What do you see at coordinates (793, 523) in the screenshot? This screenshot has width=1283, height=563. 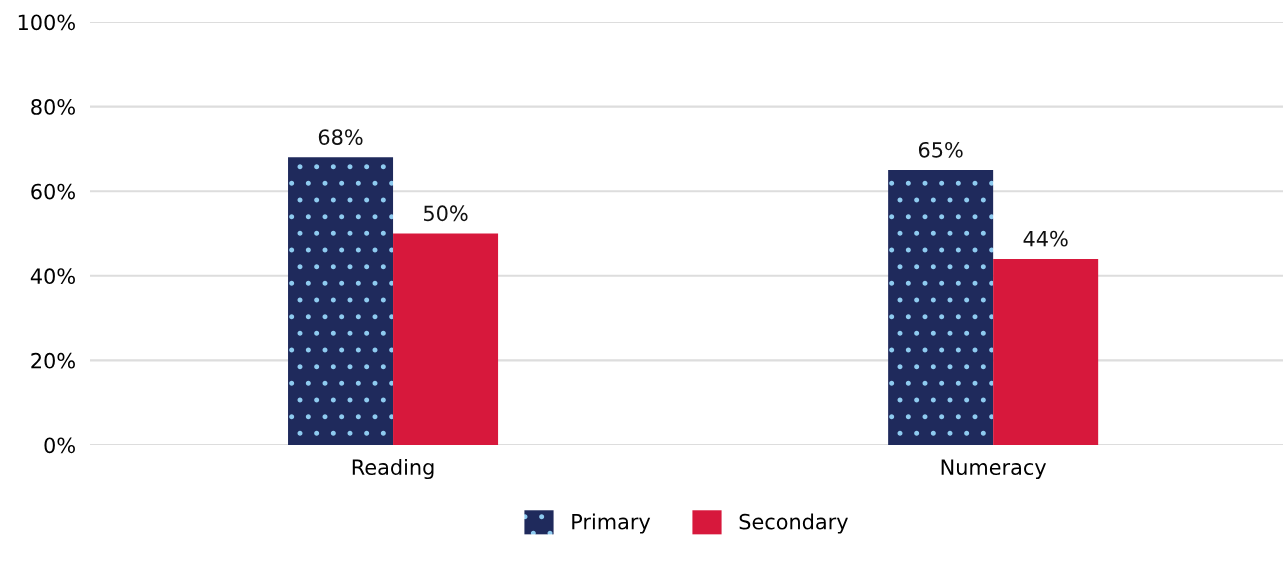 I see `legend-label: Secondary` at bounding box center [793, 523].